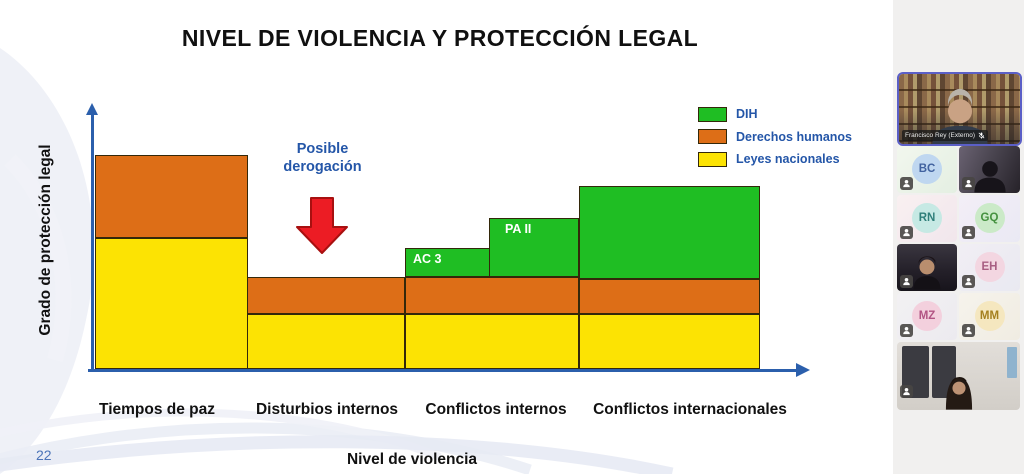 The width and height of the screenshot is (1024, 474). I want to click on x-axis-line, so click(443, 370).